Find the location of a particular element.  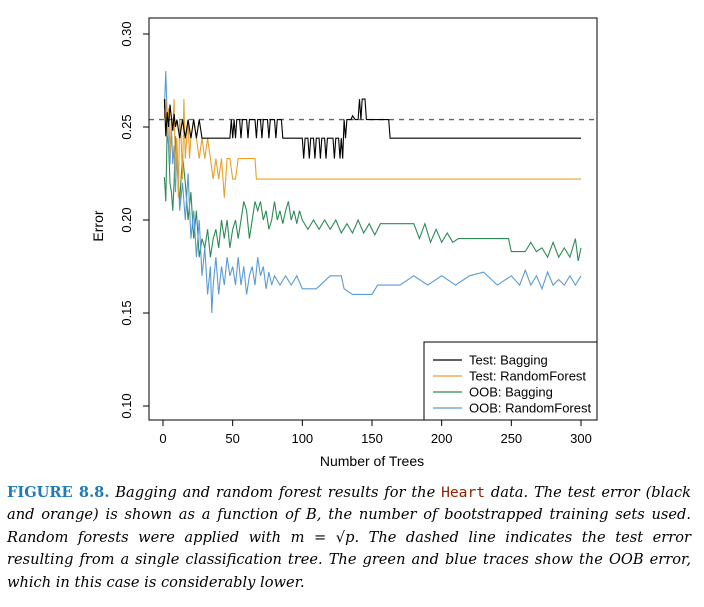

series-line-test-randomforest is located at coordinates (372, 148).